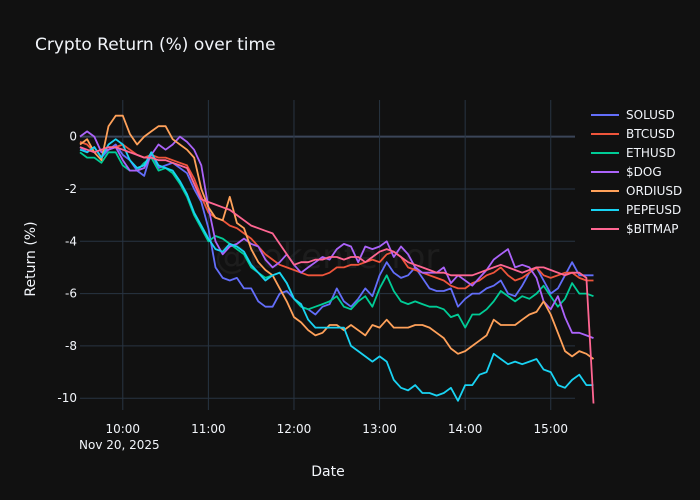 The height and width of the screenshot is (500, 700). I want to click on y-tick-label: -10, so click(67, 398).